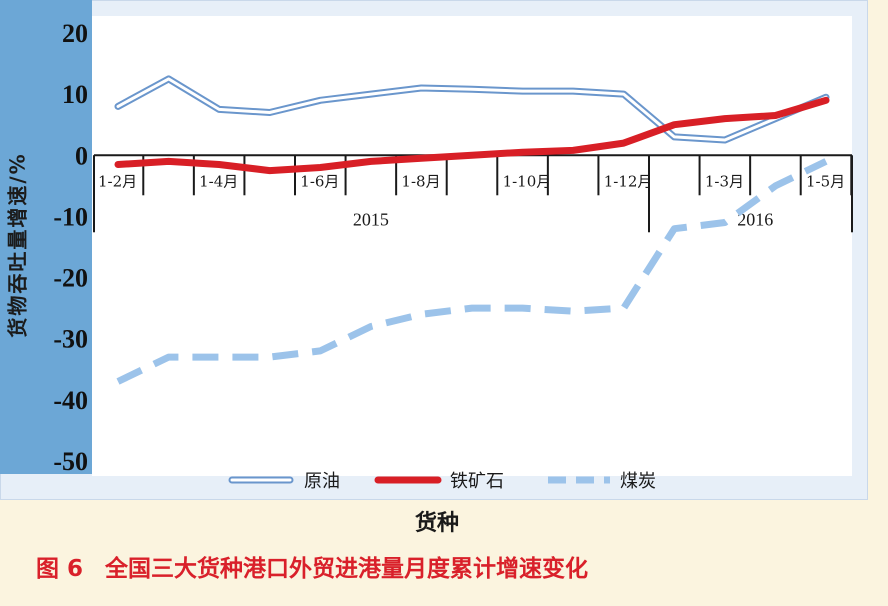 The height and width of the screenshot is (606, 888). I want to click on y-tick-label: -40, so click(70, 400).